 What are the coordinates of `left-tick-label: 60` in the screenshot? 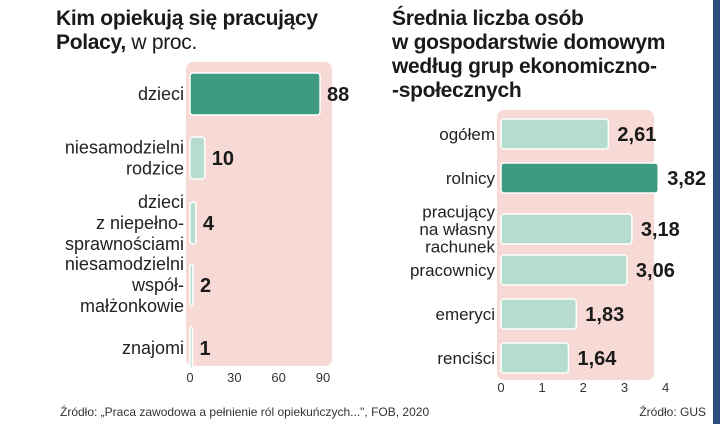 It's located at (278, 377).